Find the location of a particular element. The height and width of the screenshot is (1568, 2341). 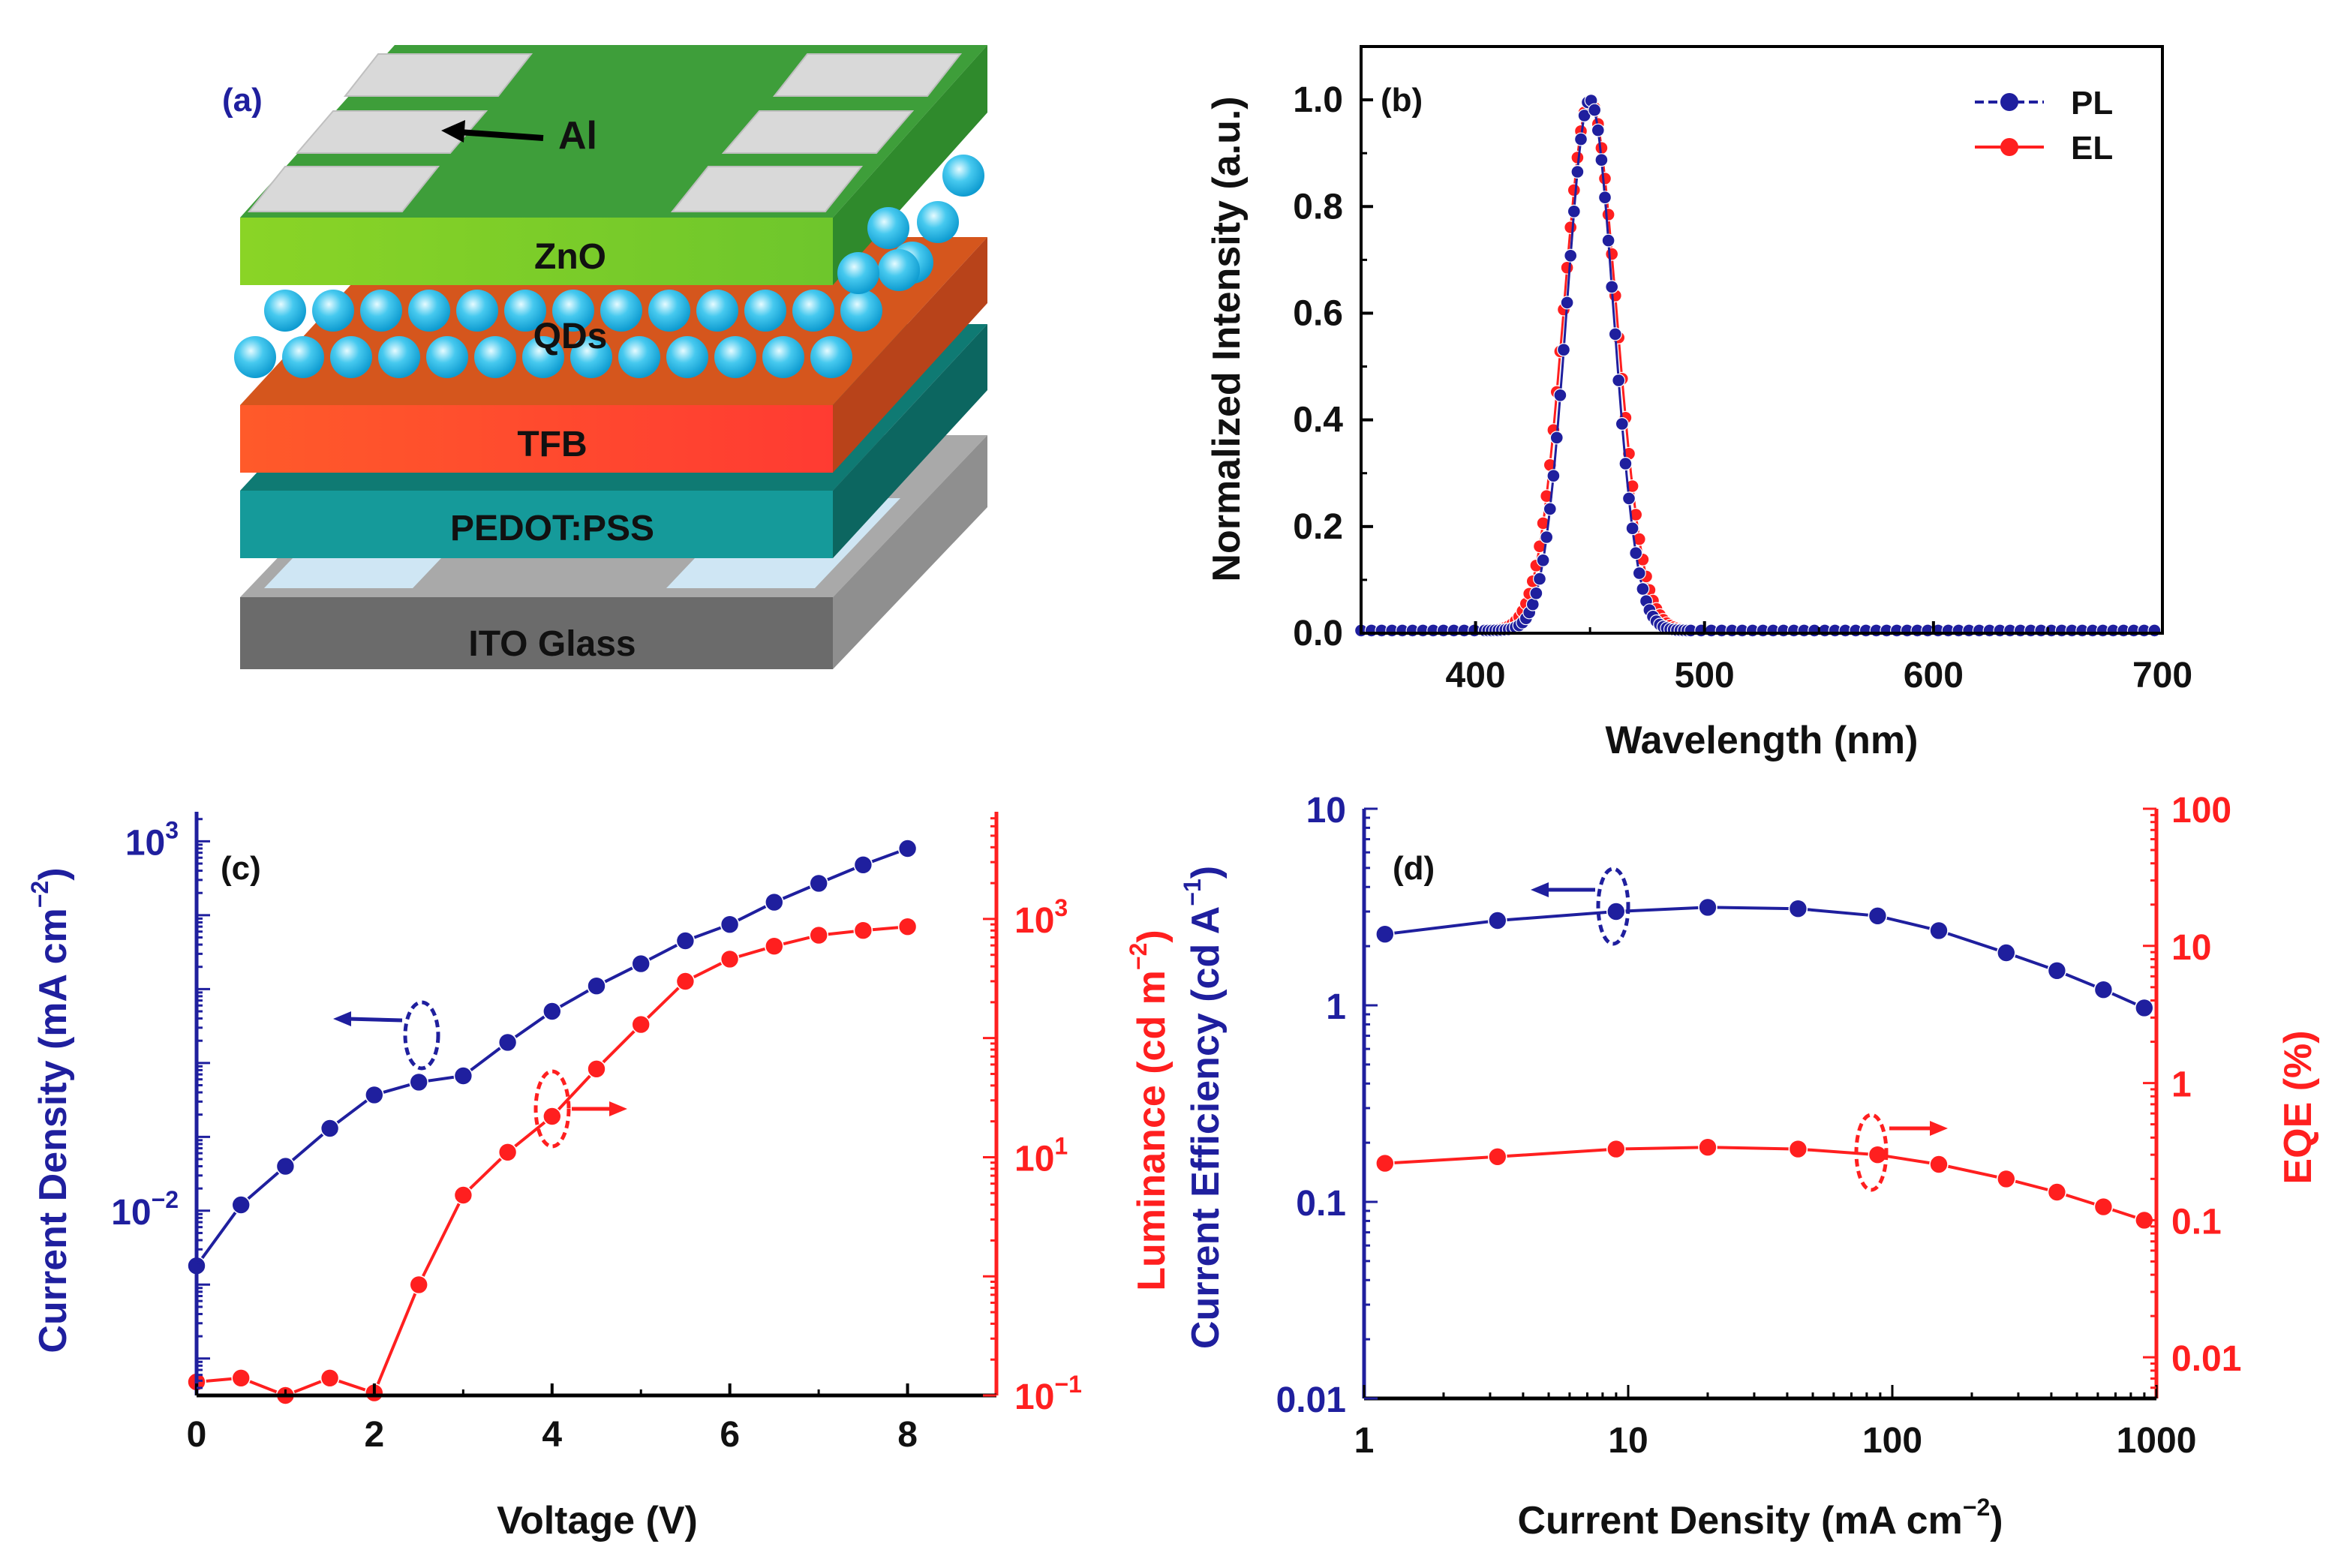

b-ytick-label-2: 0.4 is located at coordinates (1318, 420).